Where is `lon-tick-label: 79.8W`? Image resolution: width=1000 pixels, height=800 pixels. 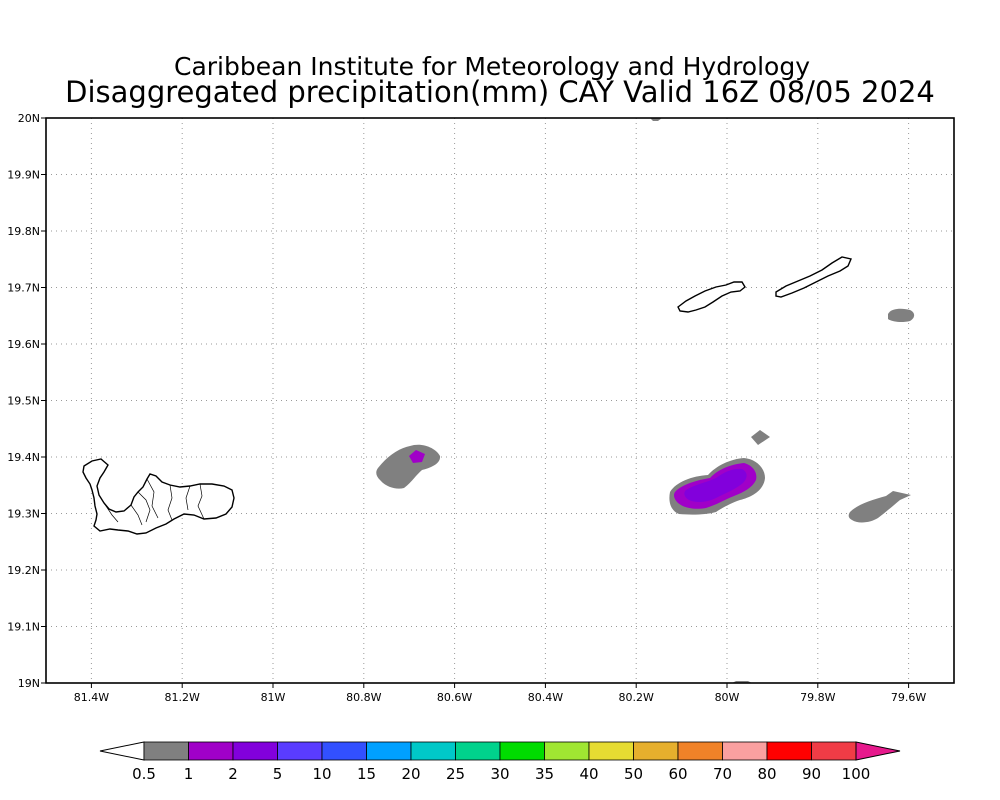 lon-tick-label: 79.8W is located at coordinates (817, 697).